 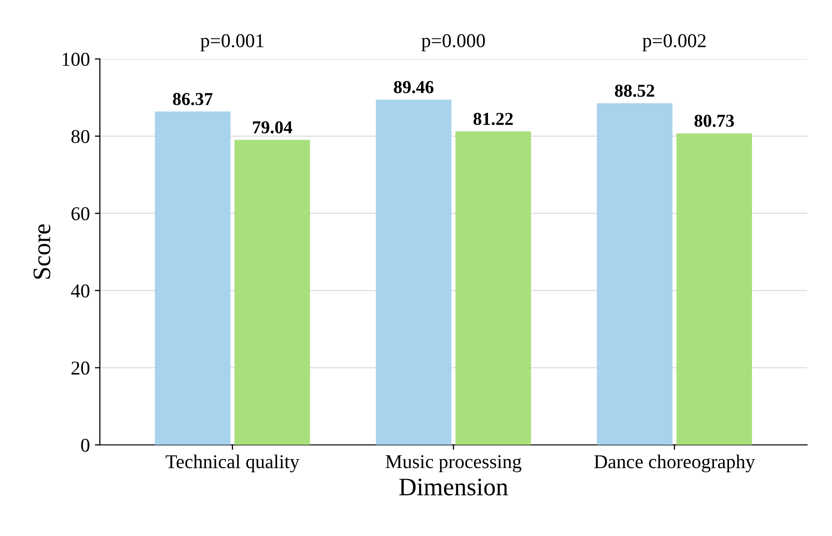 I want to click on text: p=0.000, so click(x=453, y=43).